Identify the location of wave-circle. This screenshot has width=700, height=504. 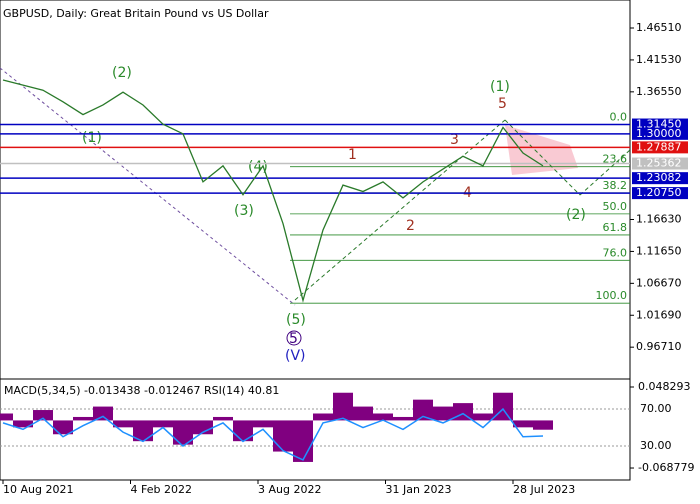
(294, 338).